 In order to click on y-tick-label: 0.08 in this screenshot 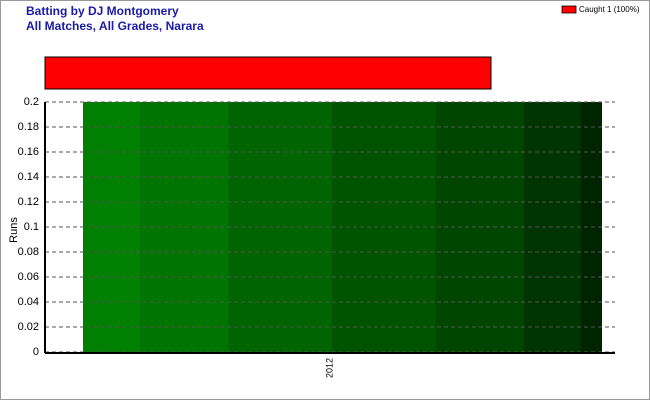, I will do `click(28, 252)`.